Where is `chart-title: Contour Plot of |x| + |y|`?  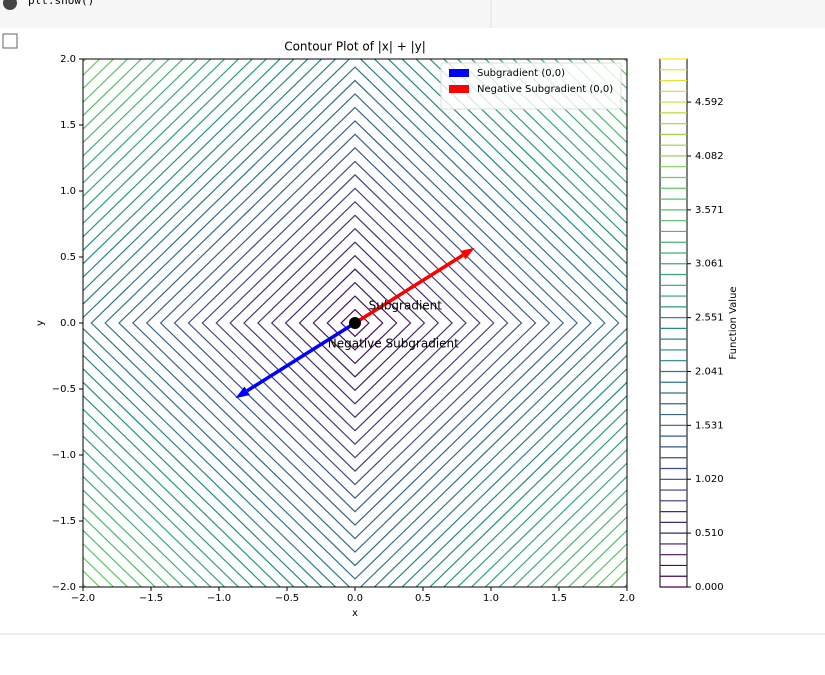 chart-title: Contour Plot of |x| + |y| is located at coordinates (355, 47).